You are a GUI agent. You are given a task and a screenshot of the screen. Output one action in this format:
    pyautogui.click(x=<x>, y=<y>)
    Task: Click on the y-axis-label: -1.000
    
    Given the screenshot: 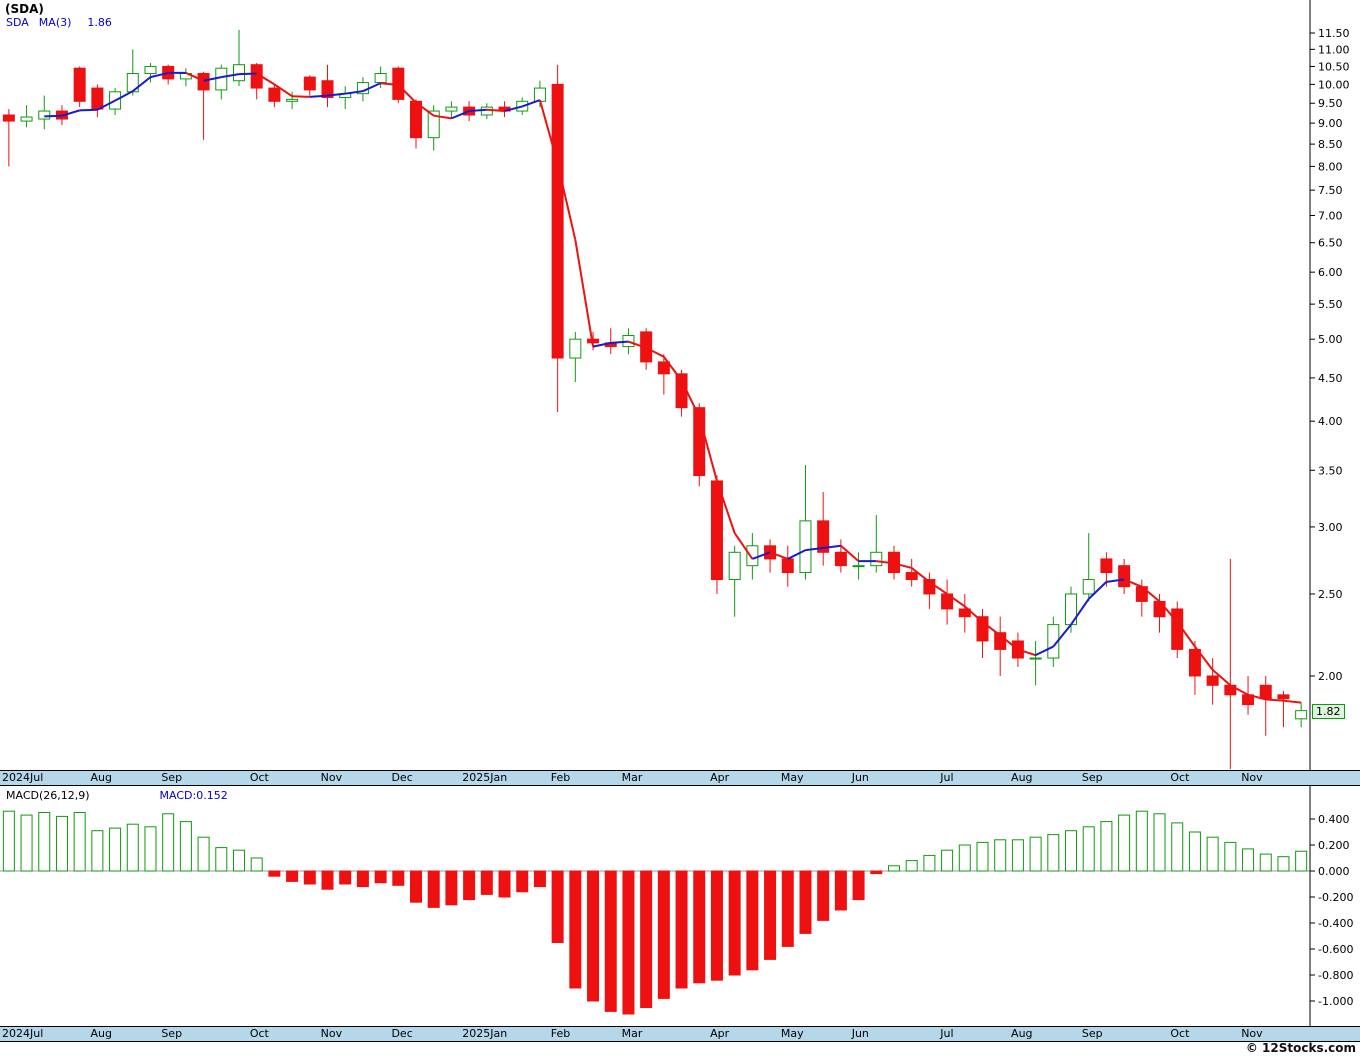 What is the action you would take?
    pyautogui.click(x=1335, y=1001)
    